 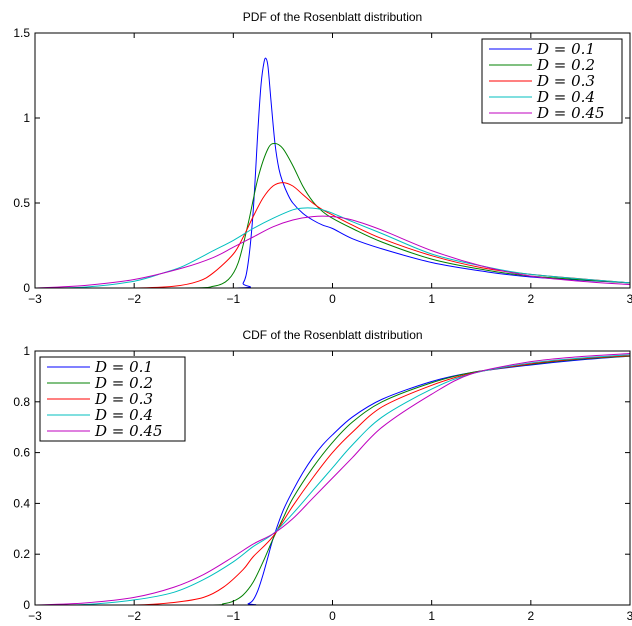 I want to click on y-tick-label: 0.8, so click(x=21, y=402).